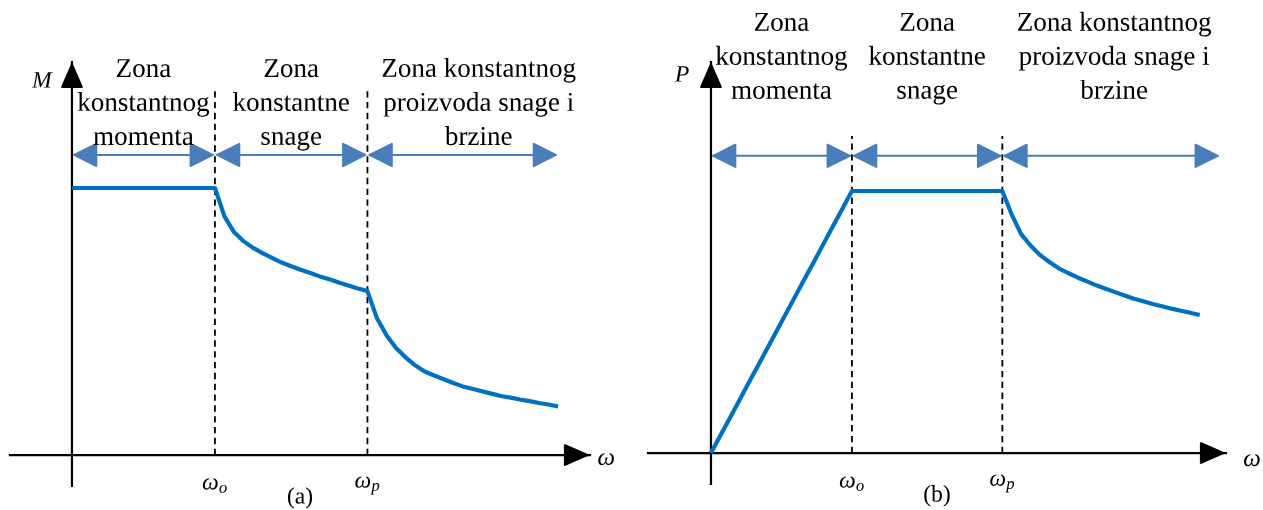  What do you see at coordinates (42, 80) in the screenshot?
I see `y-axis-title: M` at bounding box center [42, 80].